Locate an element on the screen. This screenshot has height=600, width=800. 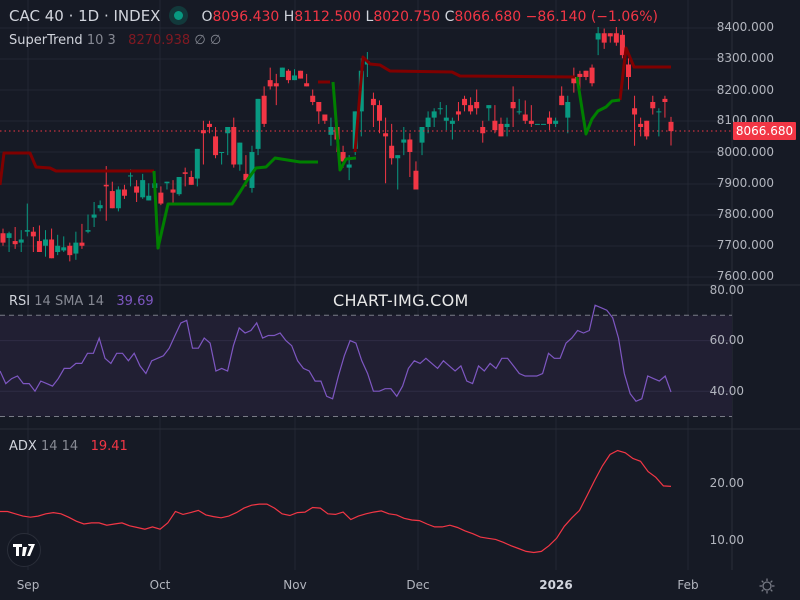
supertrend-legend: SuperTrend 10 3 8270.938 ∅ ∅ is located at coordinates (115, 40).